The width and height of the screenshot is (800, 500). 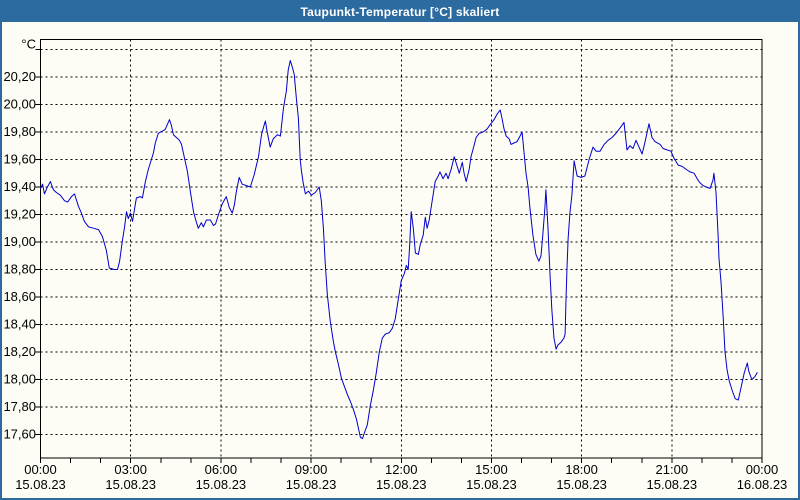 What do you see at coordinates (19, 76) in the screenshot?
I see `y-axis-label: 20,20` at bounding box center [19, 76].